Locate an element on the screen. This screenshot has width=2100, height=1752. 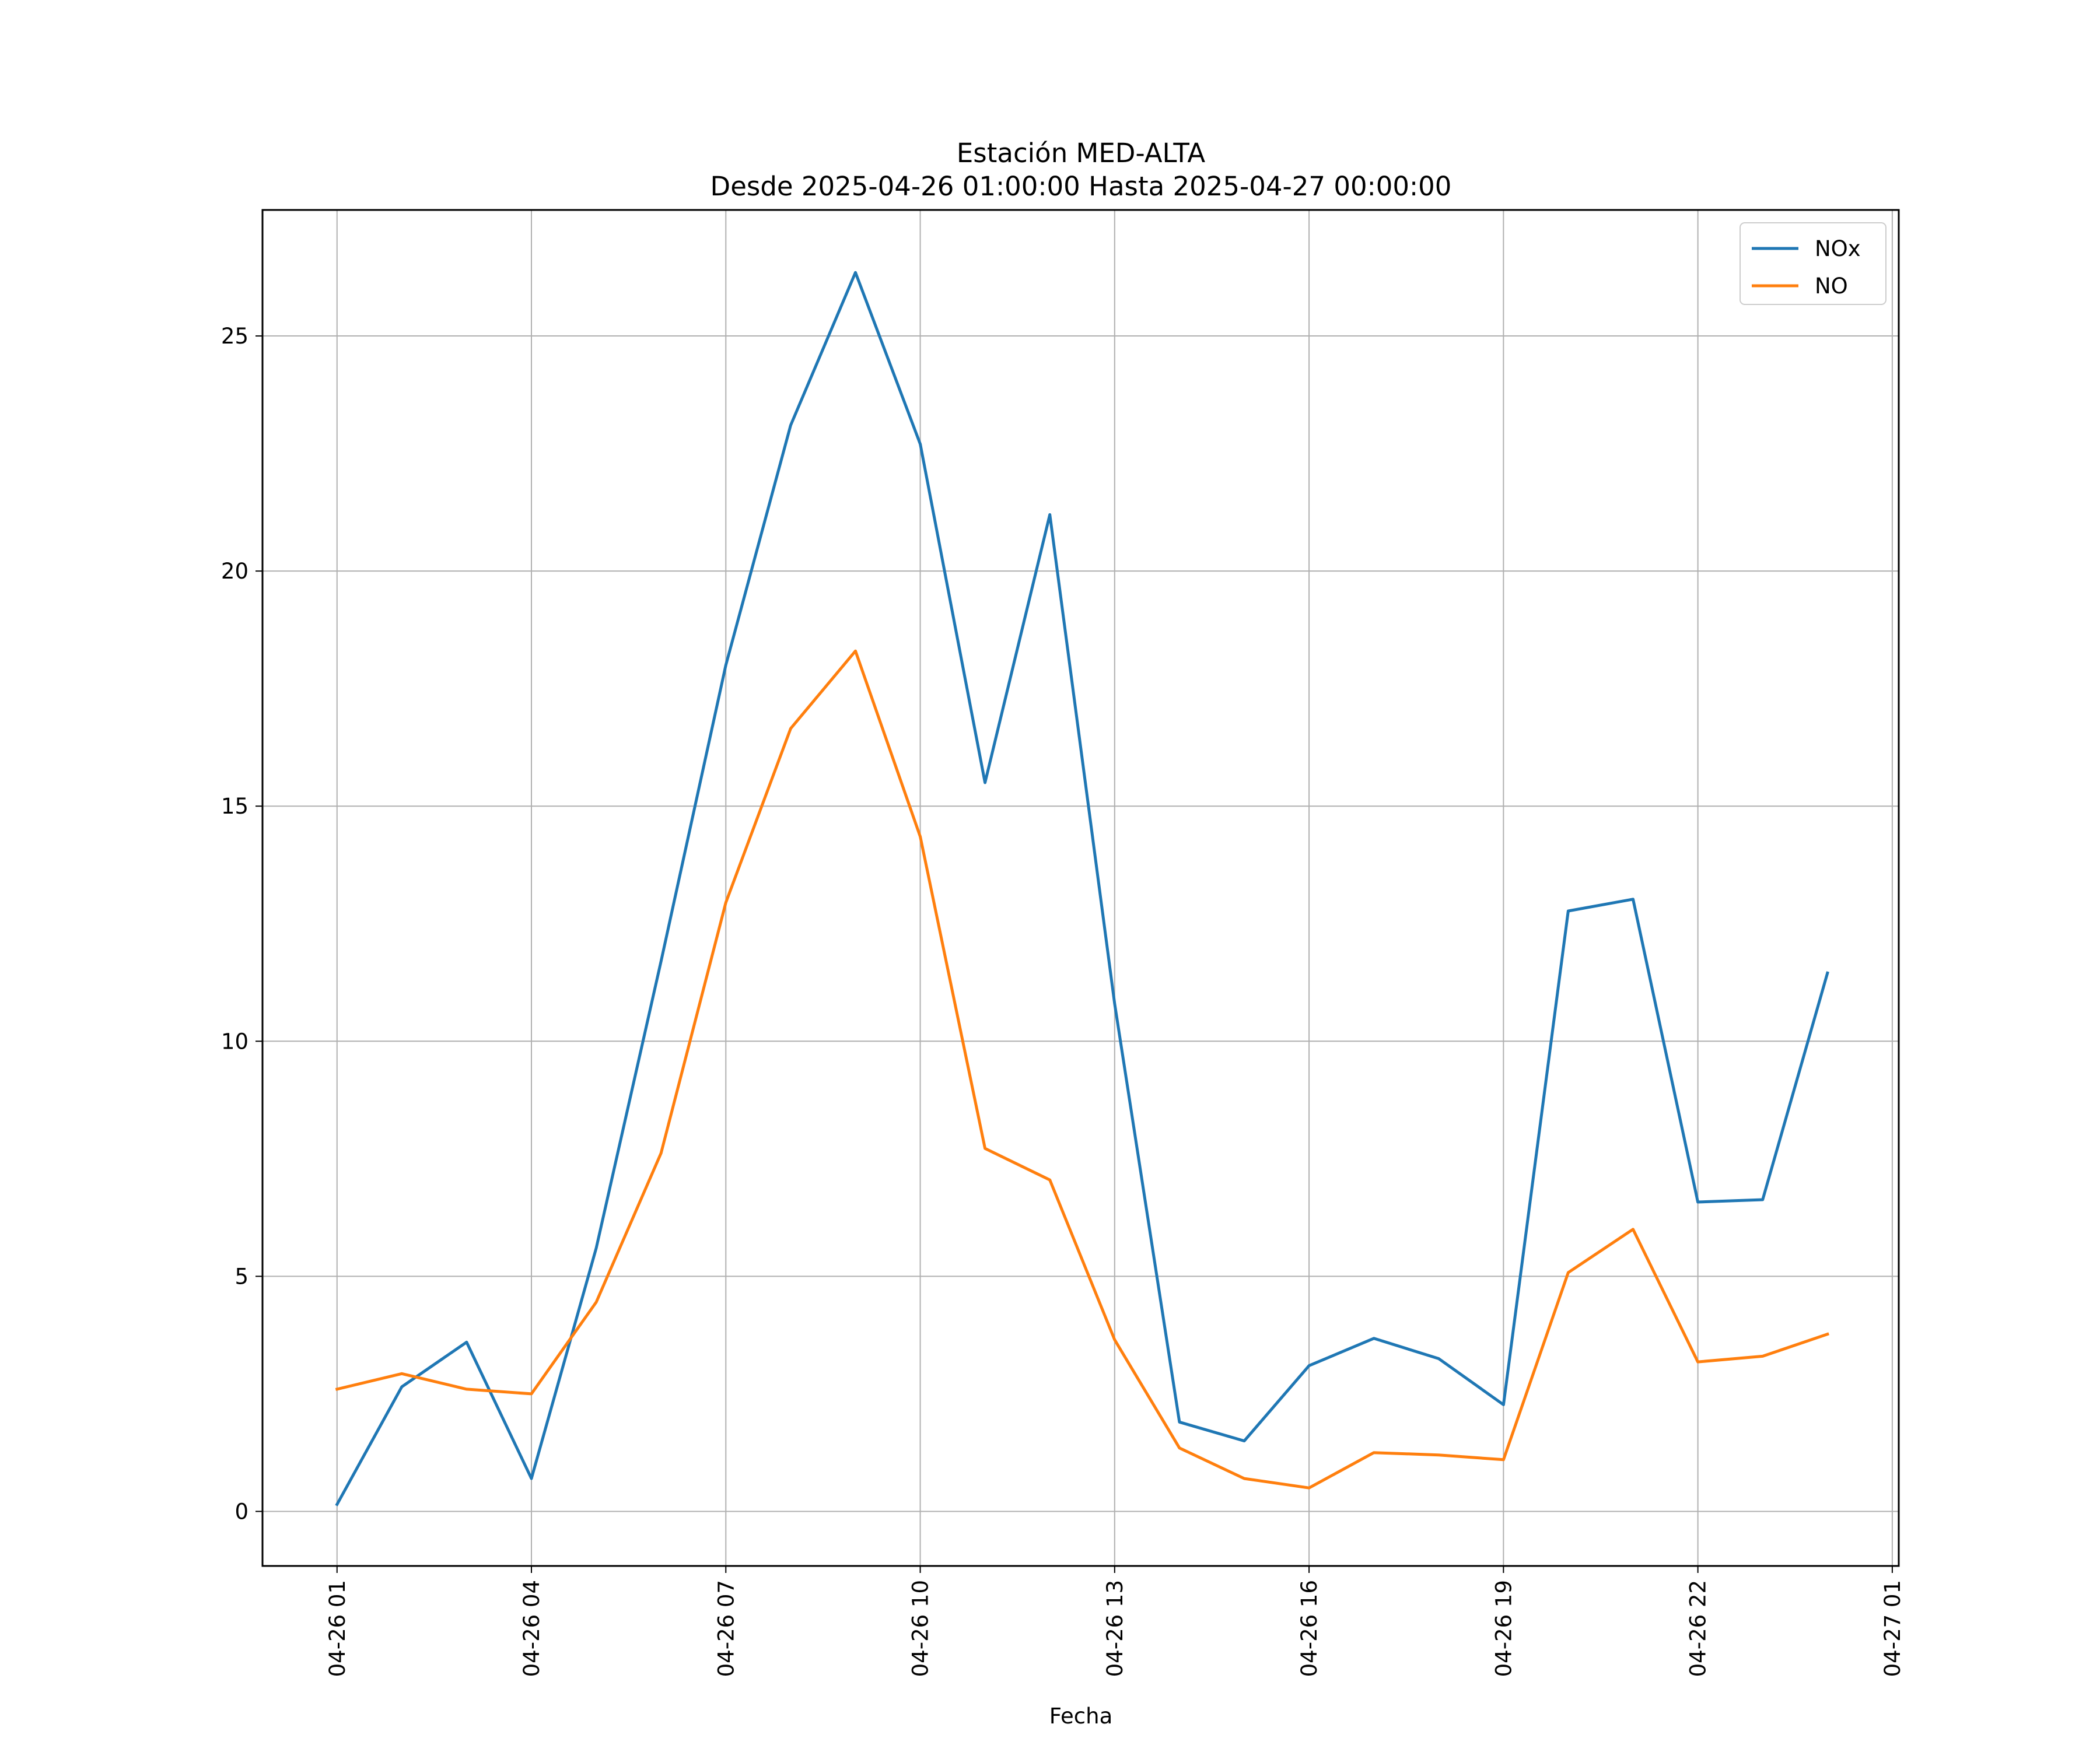
legend: NOx NO is located at coordinates (1813, 263).